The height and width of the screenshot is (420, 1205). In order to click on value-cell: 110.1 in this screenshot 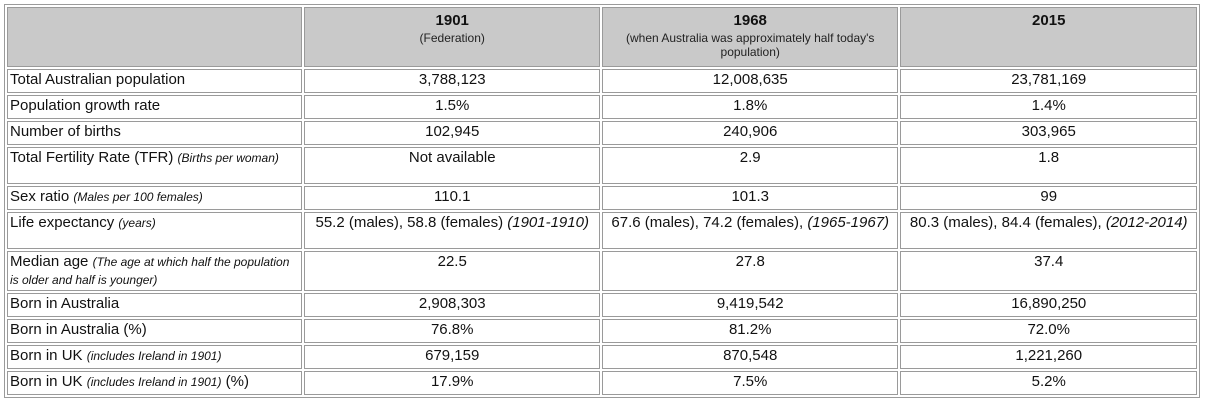, I will do `click(452, 198)`.